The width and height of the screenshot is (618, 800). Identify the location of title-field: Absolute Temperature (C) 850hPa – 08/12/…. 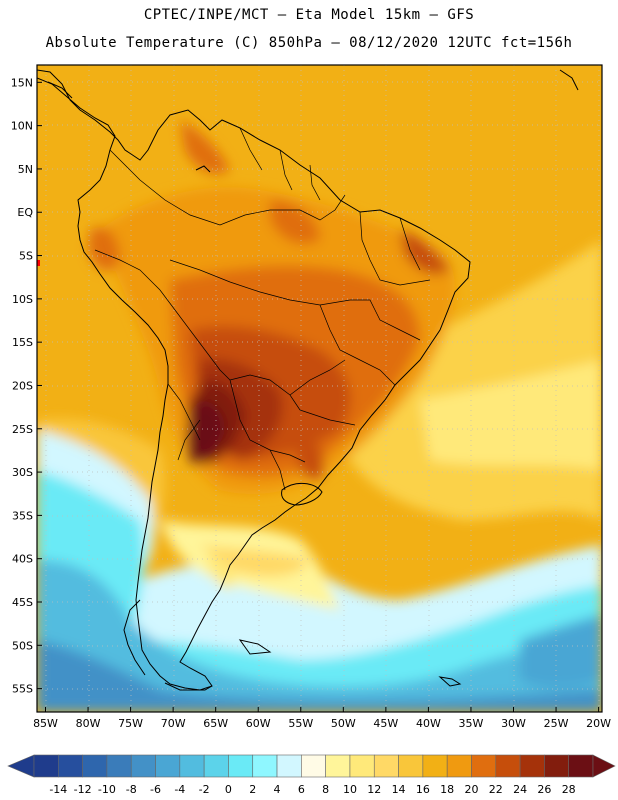
(309, 43).